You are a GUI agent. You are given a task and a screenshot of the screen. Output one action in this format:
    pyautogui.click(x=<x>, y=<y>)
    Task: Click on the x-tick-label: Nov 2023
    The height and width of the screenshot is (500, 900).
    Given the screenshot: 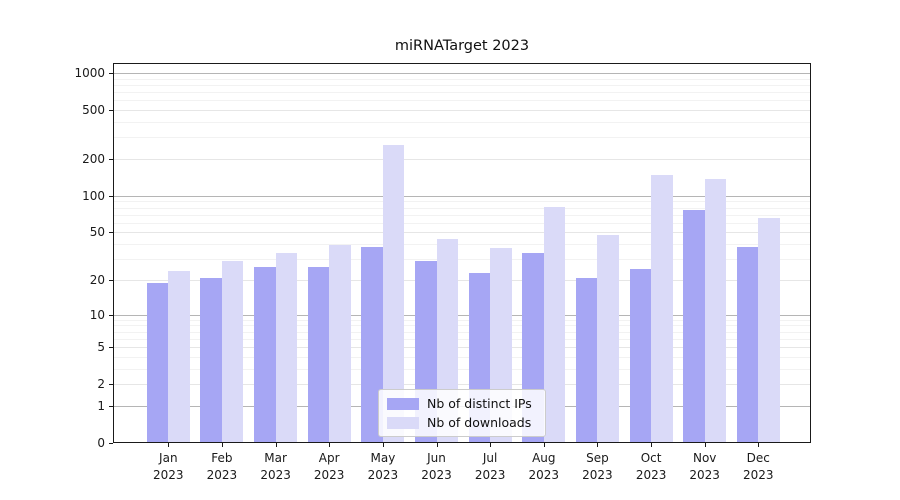 What is the action you would take?
    pyautogui.click(x=704, y=466)
    